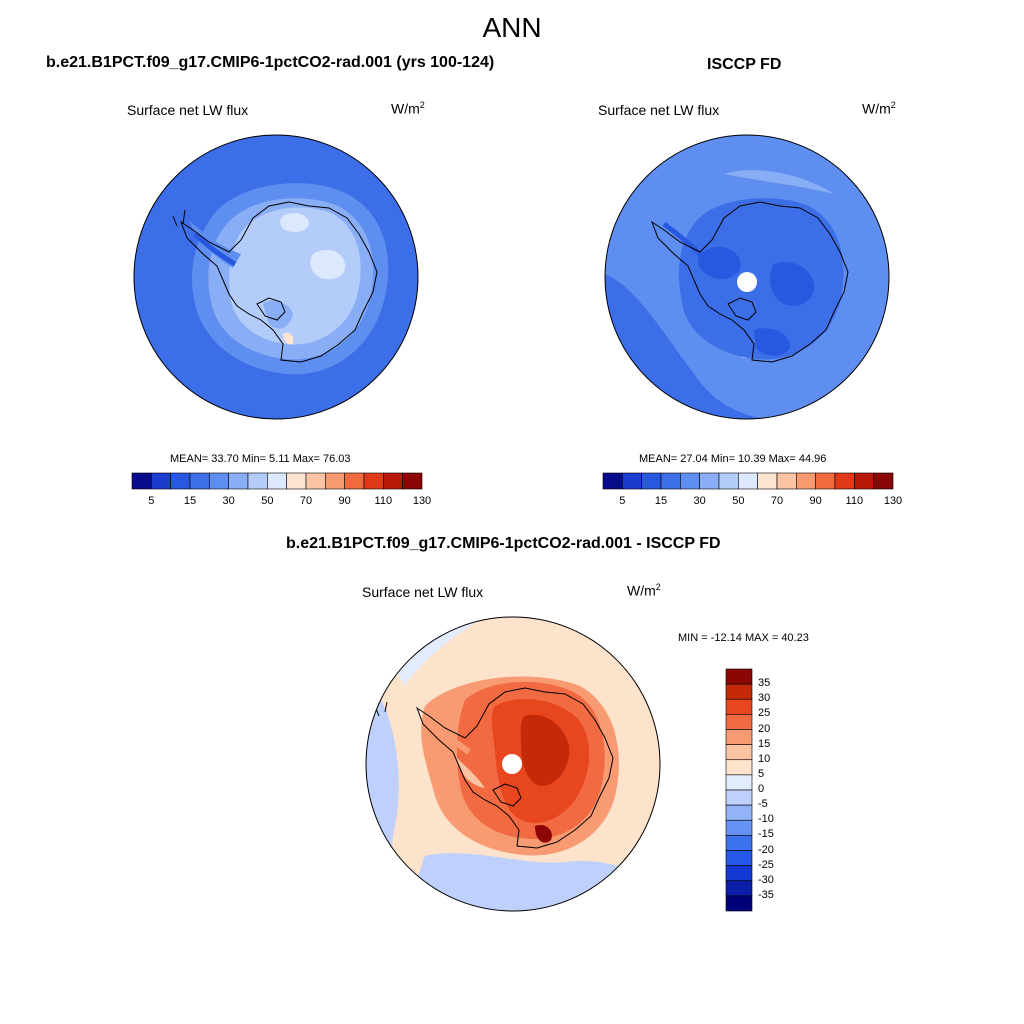 The width and height of the screenshot is (1024, 1024). I want to click on panel1-units: W/m2, so click(408, 108).